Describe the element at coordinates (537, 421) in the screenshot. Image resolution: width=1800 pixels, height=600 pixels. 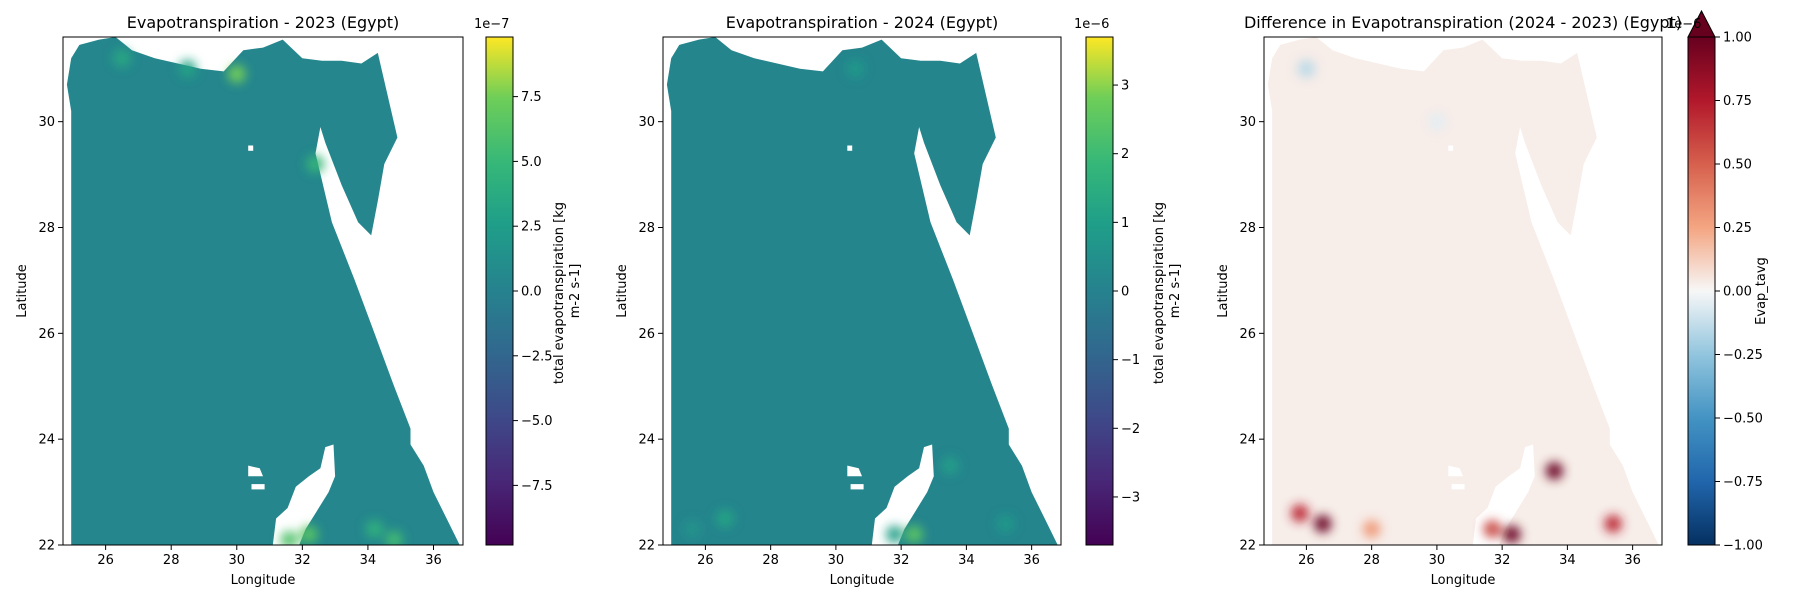
I see `colorbar-tick-label: −5.0` at that location.